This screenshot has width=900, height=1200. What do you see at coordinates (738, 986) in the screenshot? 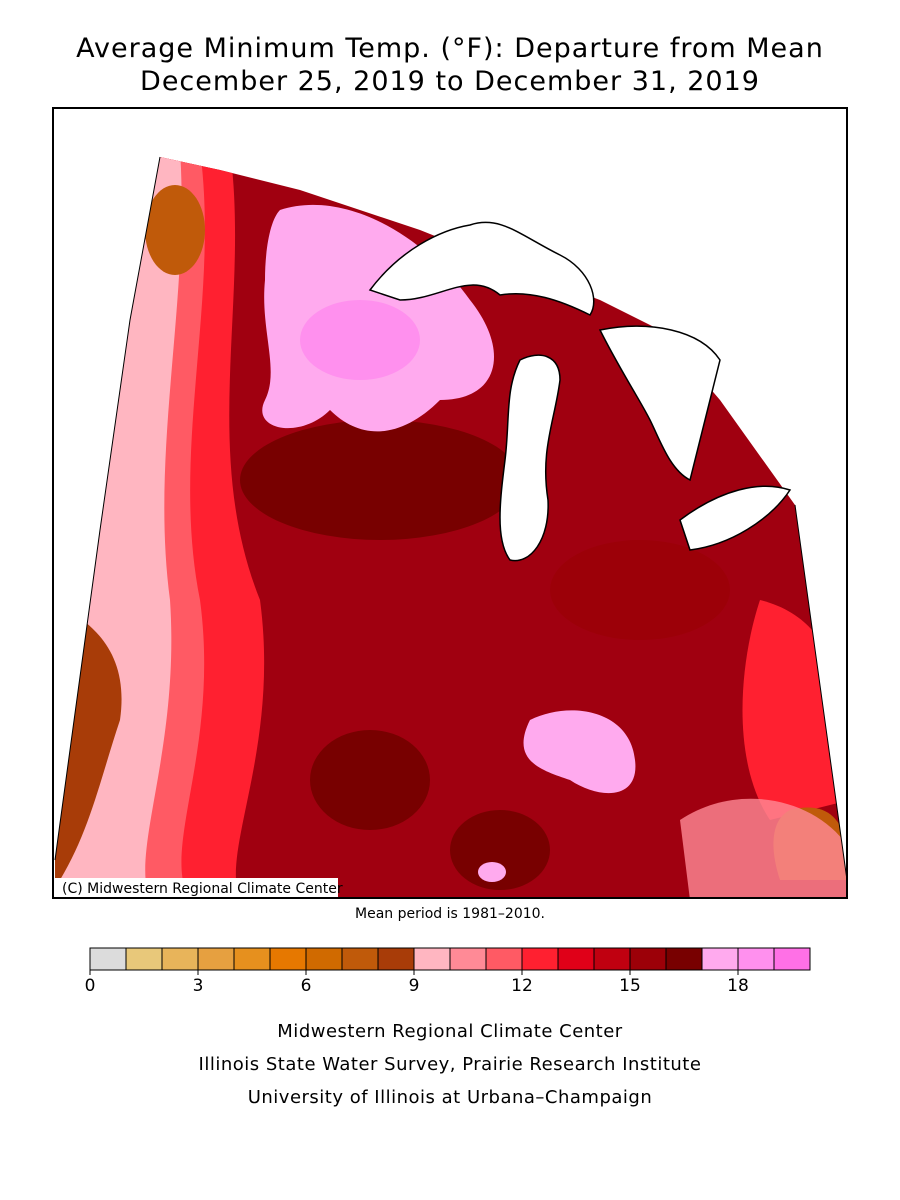
I see `legend-tick-label: 18` at bounding box center [738, 986].